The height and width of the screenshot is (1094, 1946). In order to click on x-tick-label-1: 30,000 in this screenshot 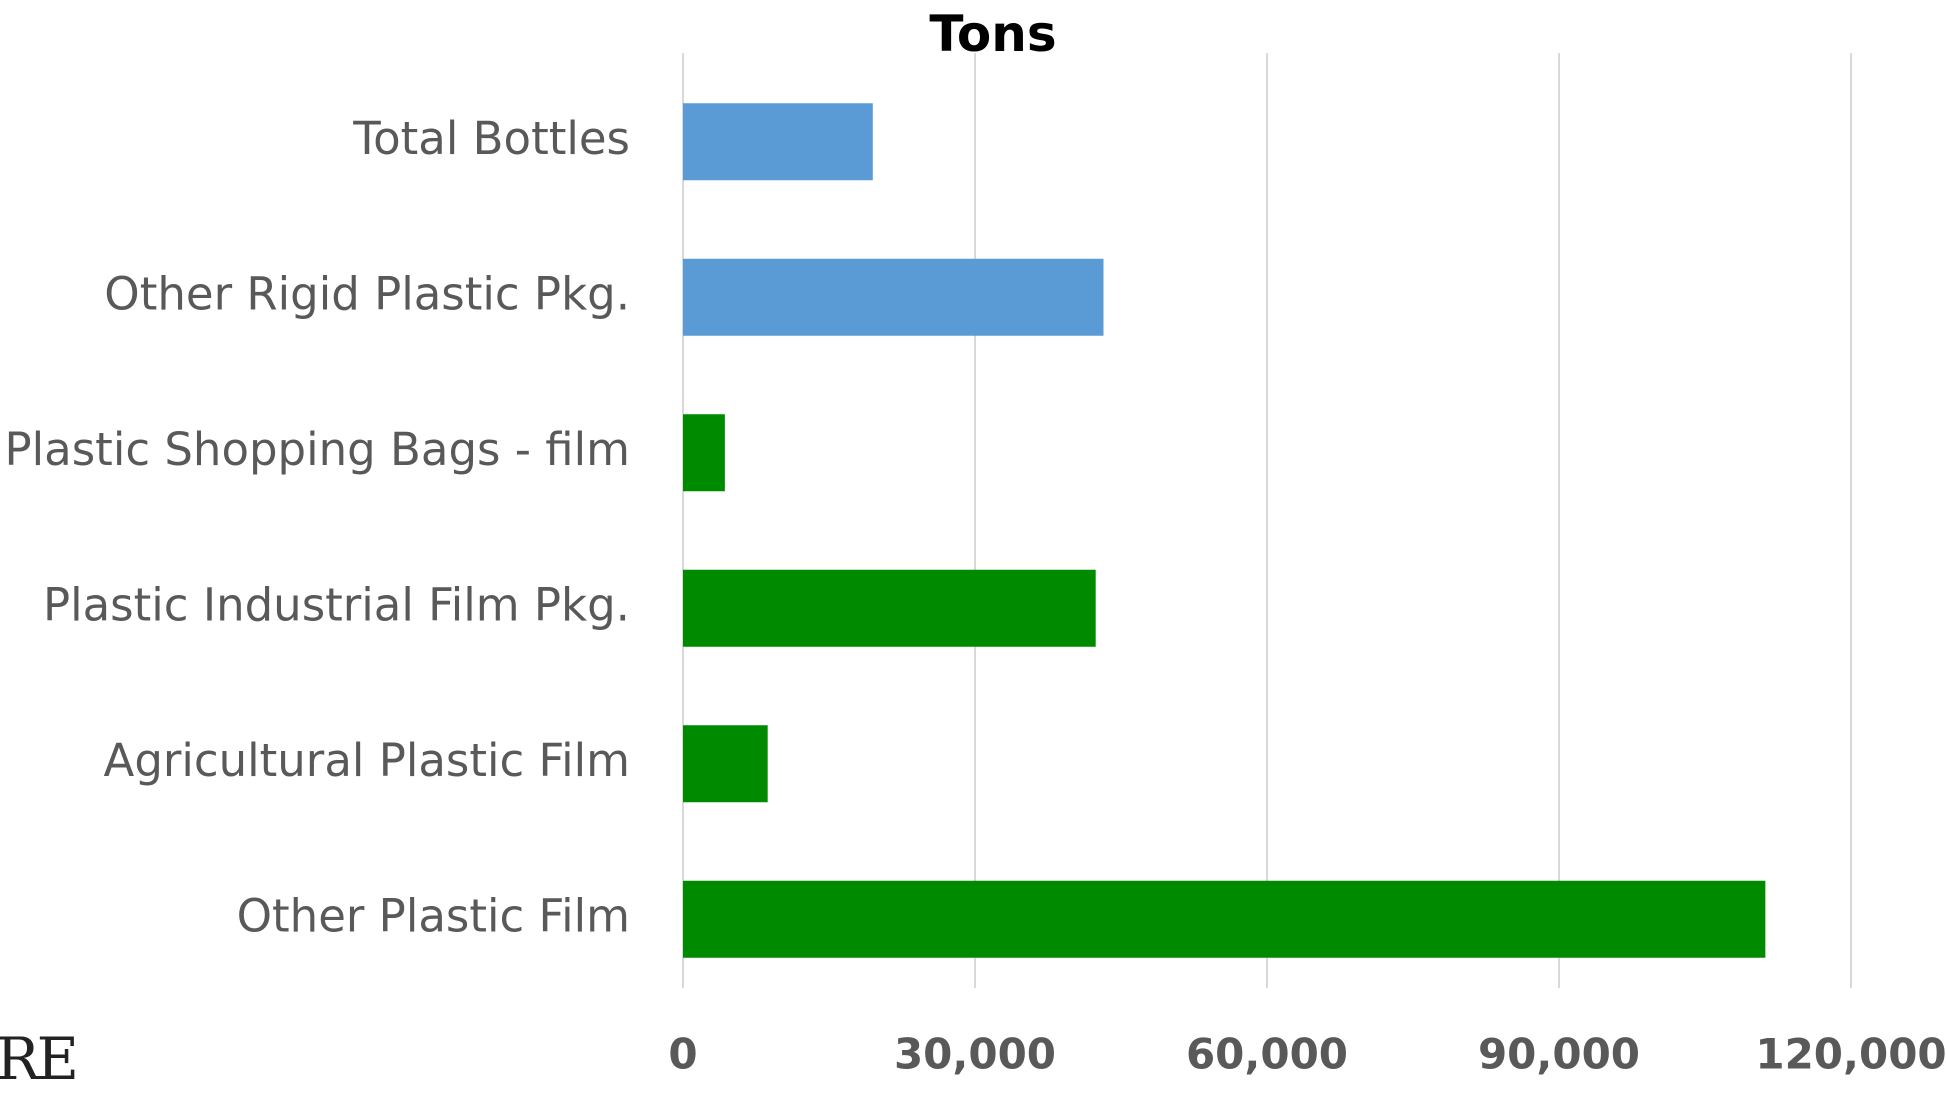, I will do `click(975, 1054)`.